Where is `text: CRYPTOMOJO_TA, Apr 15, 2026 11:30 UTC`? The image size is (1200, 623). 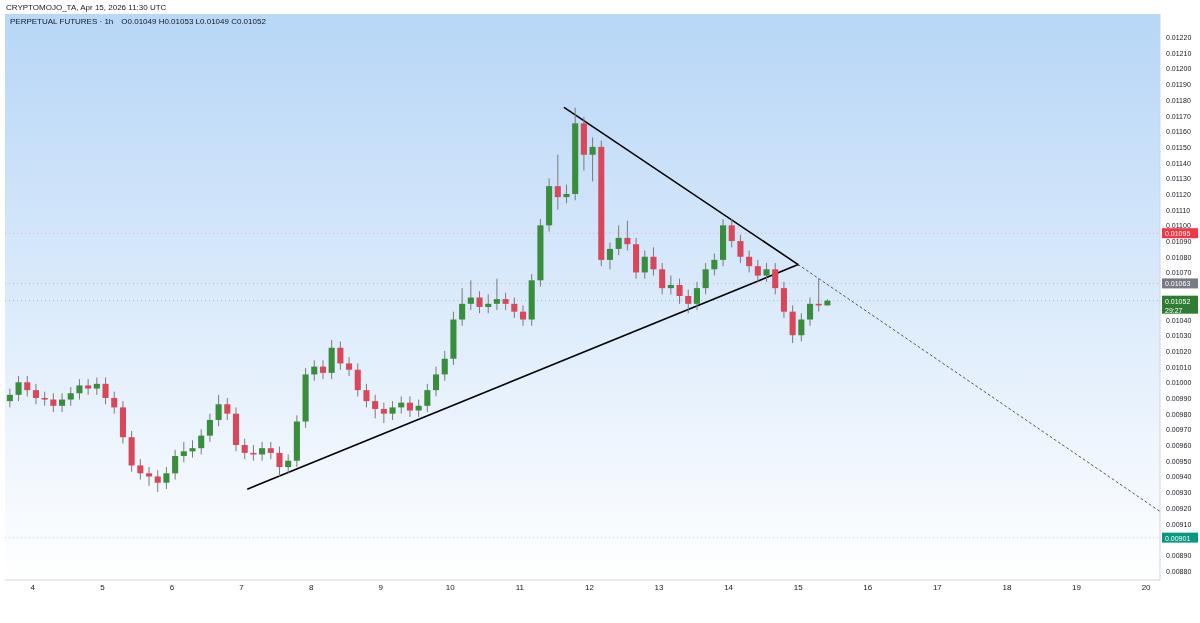
text: CRYPTOMOJO_TA, Apr 15, 2026 11:30 UTC is located at coordinates (86, 7).